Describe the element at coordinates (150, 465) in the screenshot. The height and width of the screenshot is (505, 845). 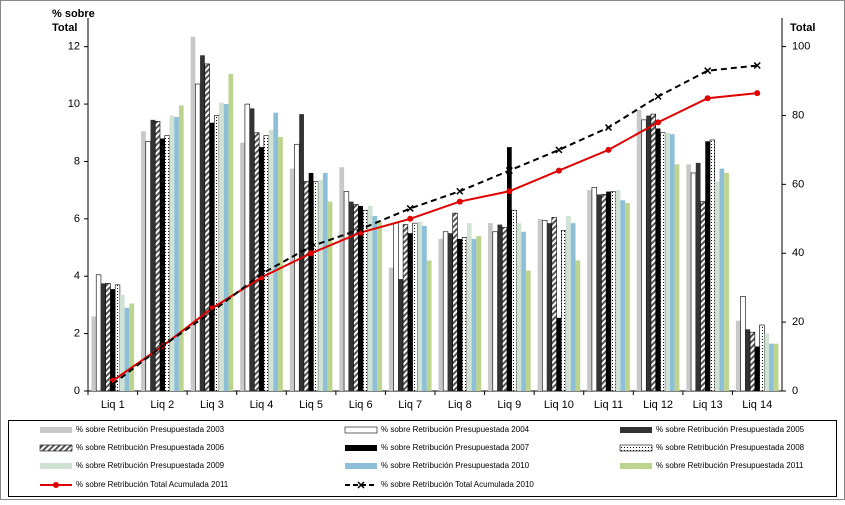
I see `legend-label: % sobre Retribución Presupuestada 2009` at that location.